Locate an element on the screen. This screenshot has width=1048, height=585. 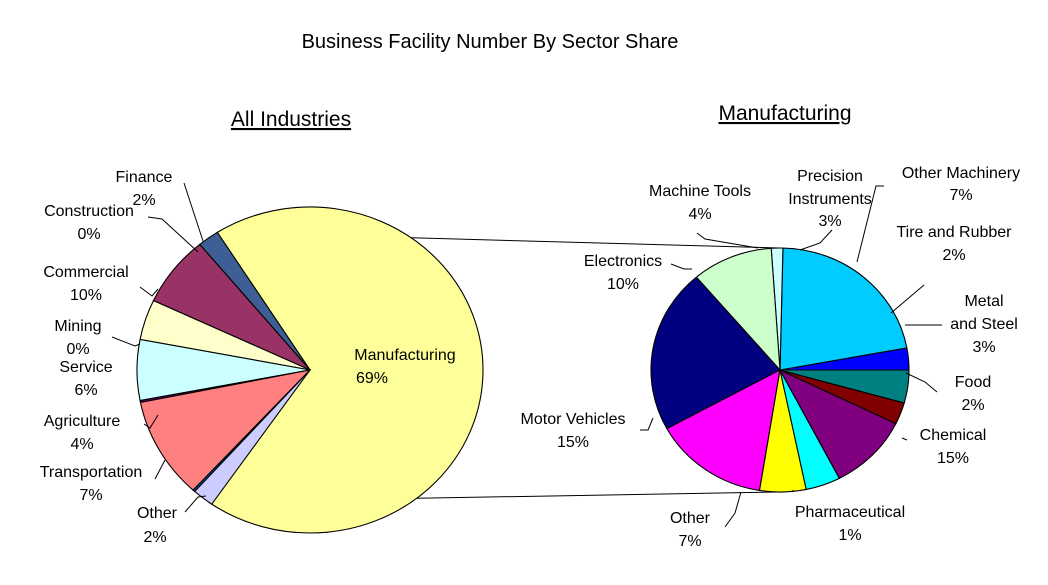
slice-manufacturing-metal-and-steel is located at coordinates (844, 386).